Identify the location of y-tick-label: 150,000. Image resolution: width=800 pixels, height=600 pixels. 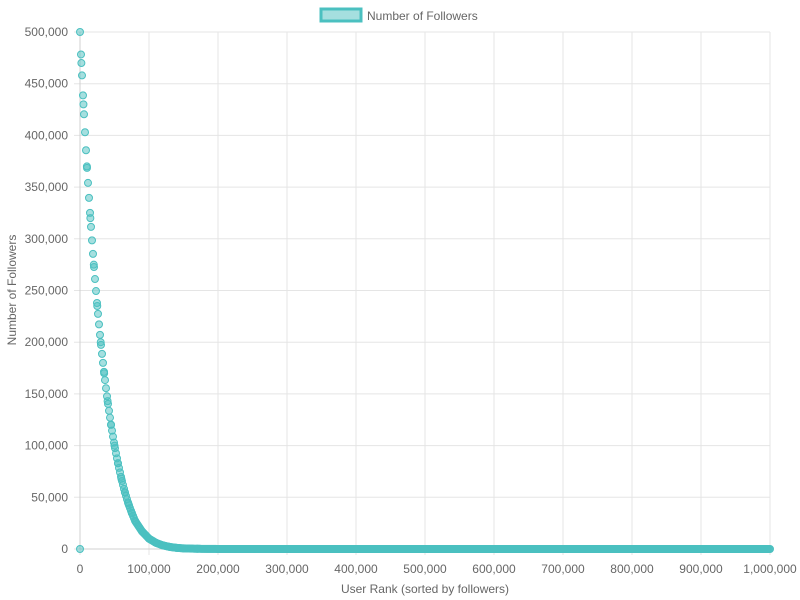
(47, 394).